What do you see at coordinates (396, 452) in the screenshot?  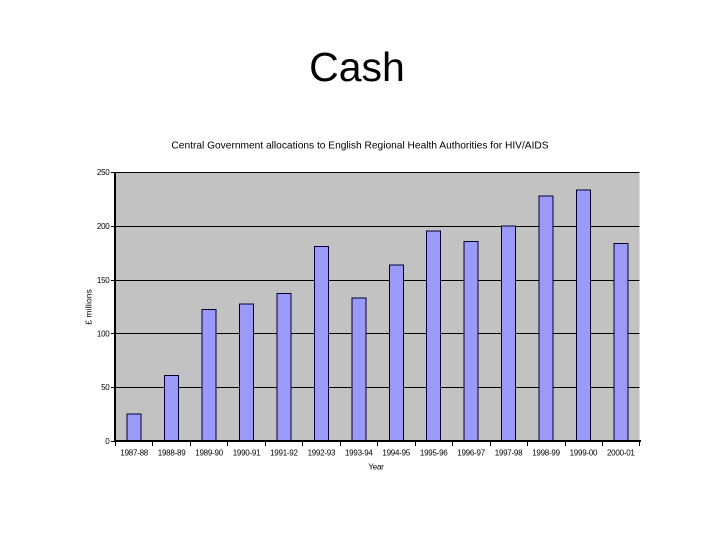 I see `svg-text: 1994-95` at bounding box center [396, 452].